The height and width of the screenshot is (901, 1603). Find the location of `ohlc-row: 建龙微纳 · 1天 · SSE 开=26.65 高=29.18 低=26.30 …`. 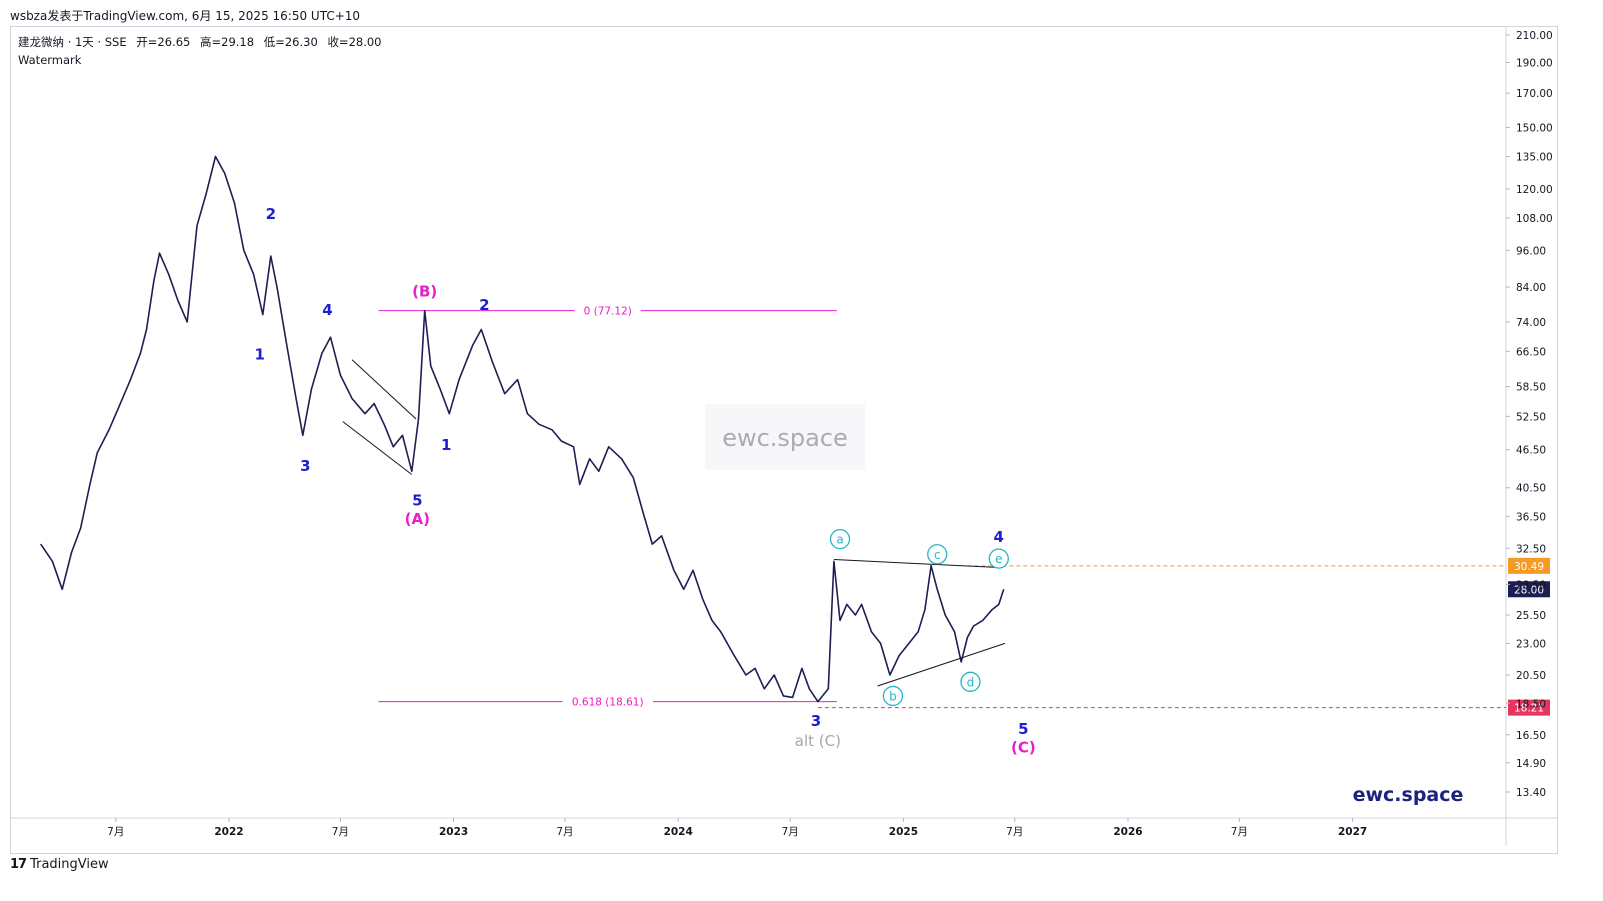

ohlc-row: 建龙微纳 · 1天 · SSE 开=26.65 高=29.18 低=26.30 … is located at coordinates (203, 42).